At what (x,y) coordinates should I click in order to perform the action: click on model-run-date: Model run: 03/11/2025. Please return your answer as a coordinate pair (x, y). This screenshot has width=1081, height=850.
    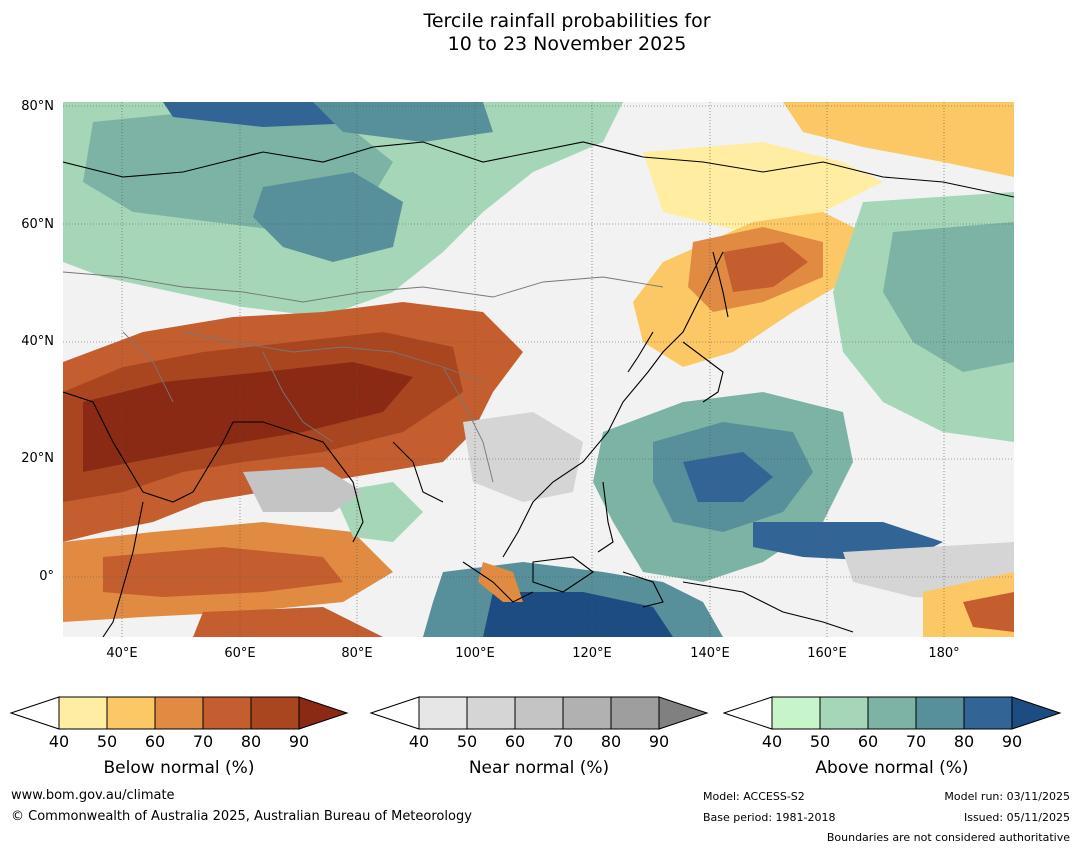
    Looking at the image, I should click on (1007, 796).